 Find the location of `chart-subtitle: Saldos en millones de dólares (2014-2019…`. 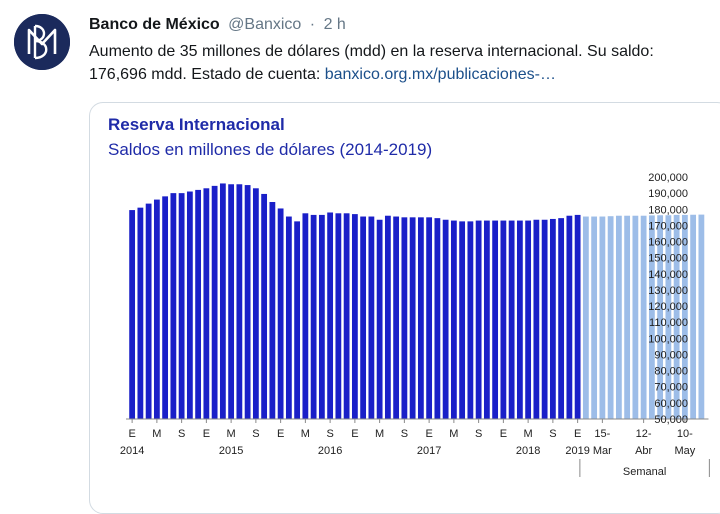

chart-subtitle: Saldos en millones de dólares (2014-2019… is located at coordinates (270, 149).